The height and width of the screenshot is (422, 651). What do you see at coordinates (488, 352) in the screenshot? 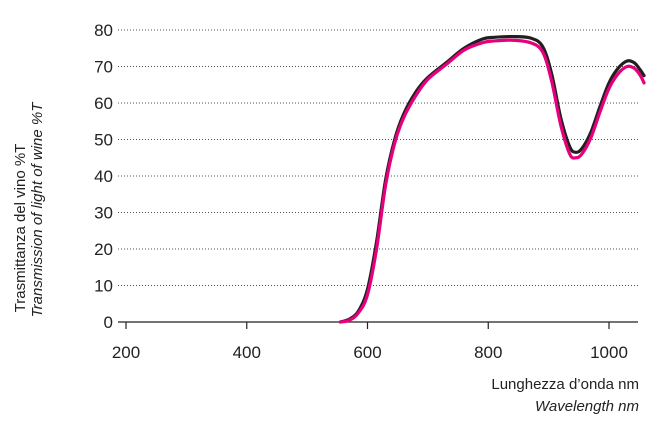
I see `x-tick-label-800: 800` at bounding box center [488, 352].